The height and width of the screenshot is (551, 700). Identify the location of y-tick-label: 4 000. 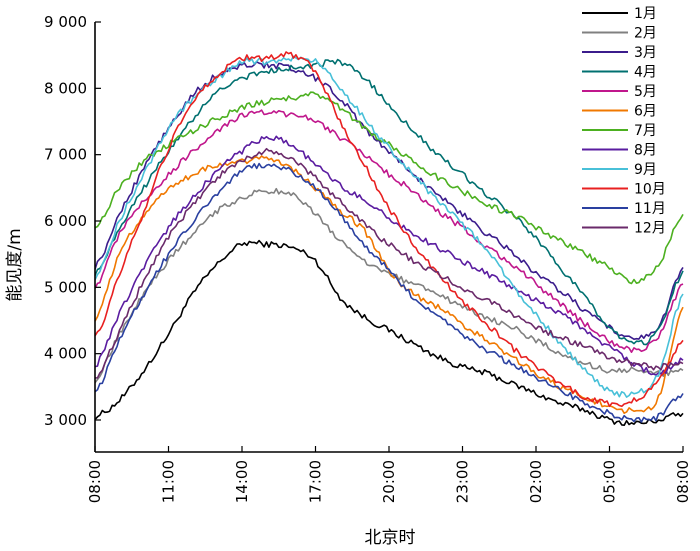
(65, 354).